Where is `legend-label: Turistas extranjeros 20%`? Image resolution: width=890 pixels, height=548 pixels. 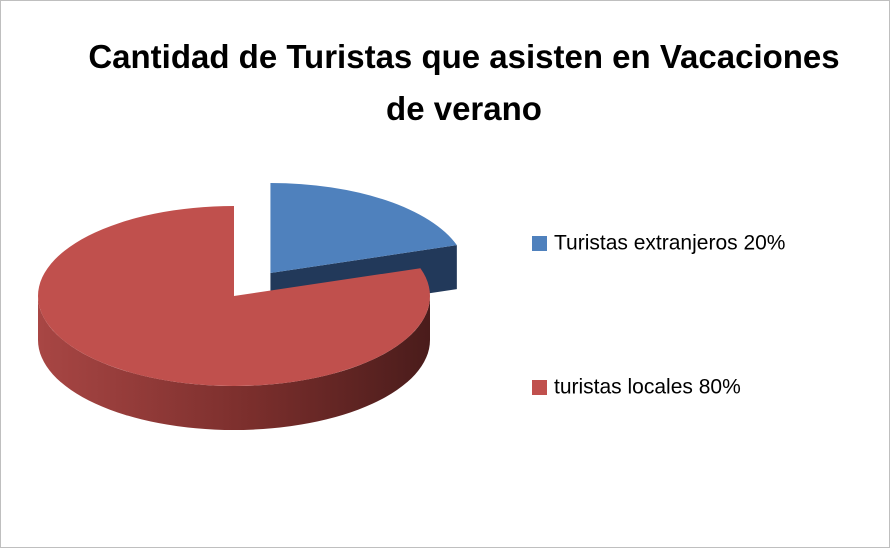 legend-label: Turistas extranjeros 20% is located at coordinates (669, 243).